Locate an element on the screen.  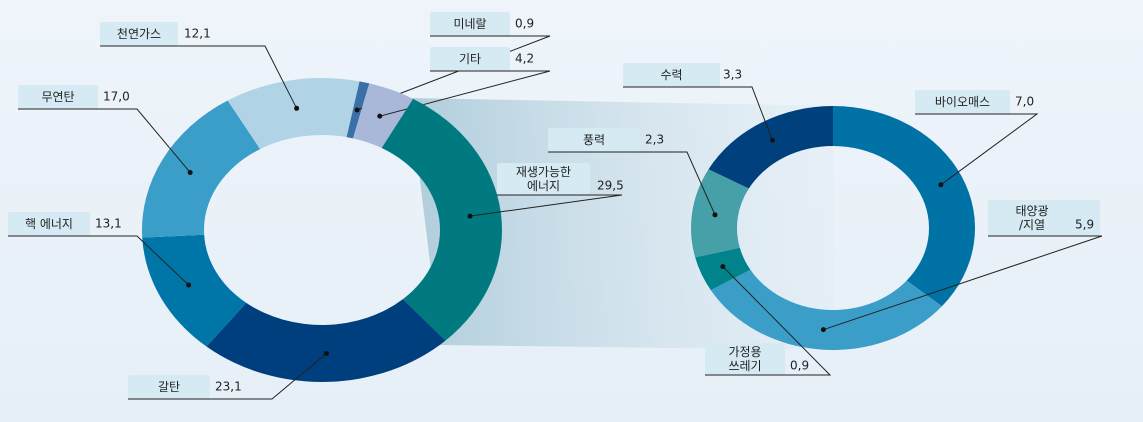
category-line: 갈탄 is located at coordinates (169, 387).